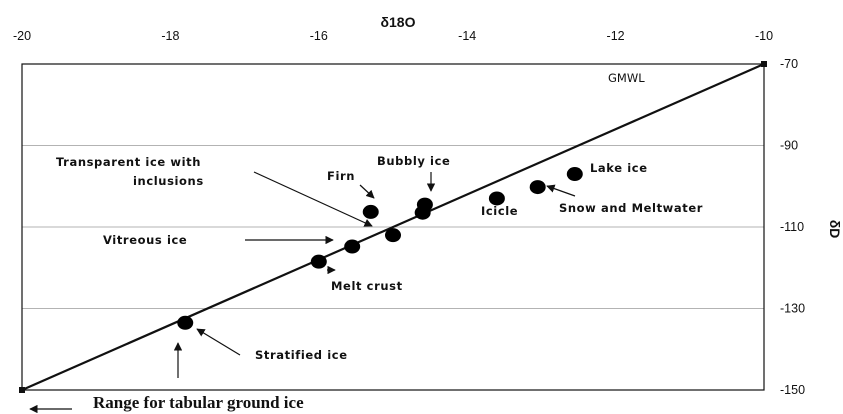  What do you see at coordinates (792, 390) in the screenshot?
I see `y-tick-label: -150` at bounding box center [792, 390].